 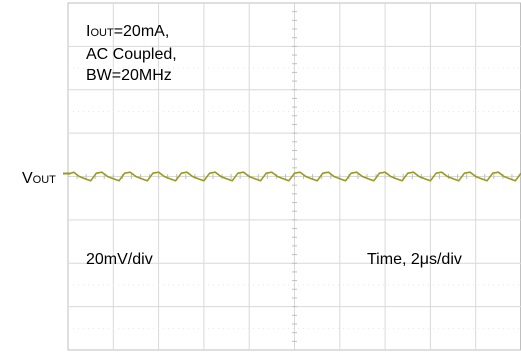 What do you see at coordinates (414, 259) in the screenshot?
I see `time-scale-label: Time, 2μs/div` at bounding box center [414, 259].